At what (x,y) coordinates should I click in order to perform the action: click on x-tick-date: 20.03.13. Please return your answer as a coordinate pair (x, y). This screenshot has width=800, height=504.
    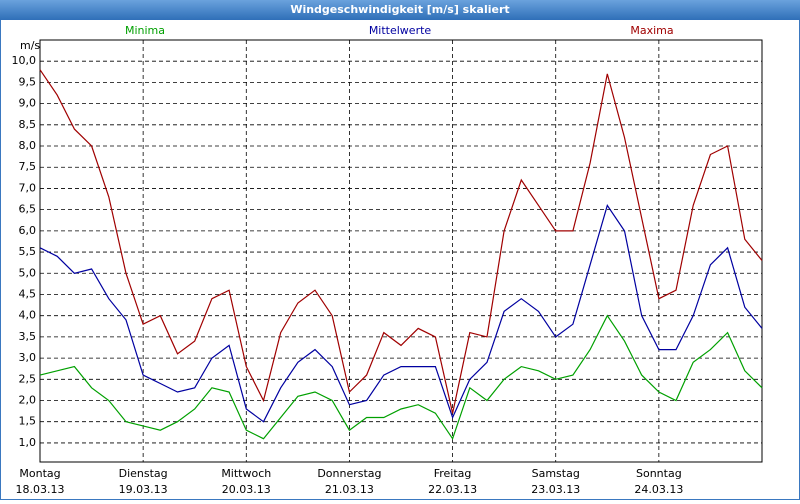
    Looking at the image, I should click on (246, 489).